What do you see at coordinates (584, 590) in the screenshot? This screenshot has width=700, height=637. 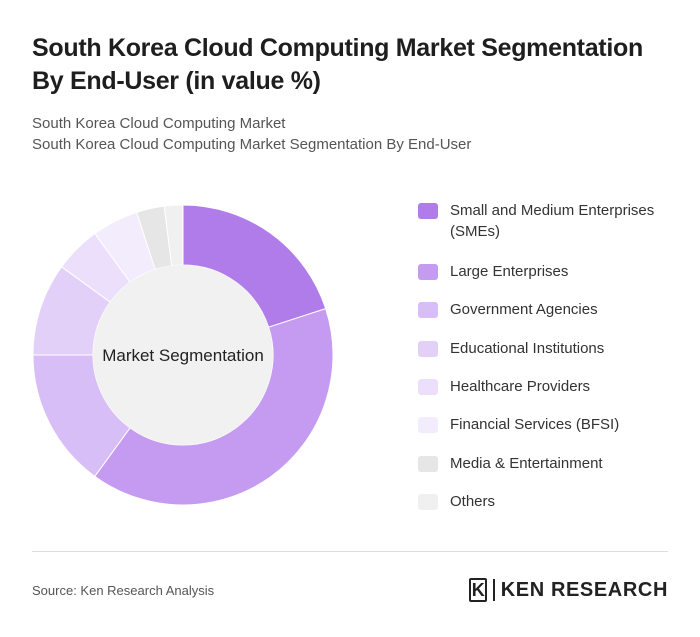 I see `logo-wordmark: KEN RESEARCH` at bounding box center [584, 590].